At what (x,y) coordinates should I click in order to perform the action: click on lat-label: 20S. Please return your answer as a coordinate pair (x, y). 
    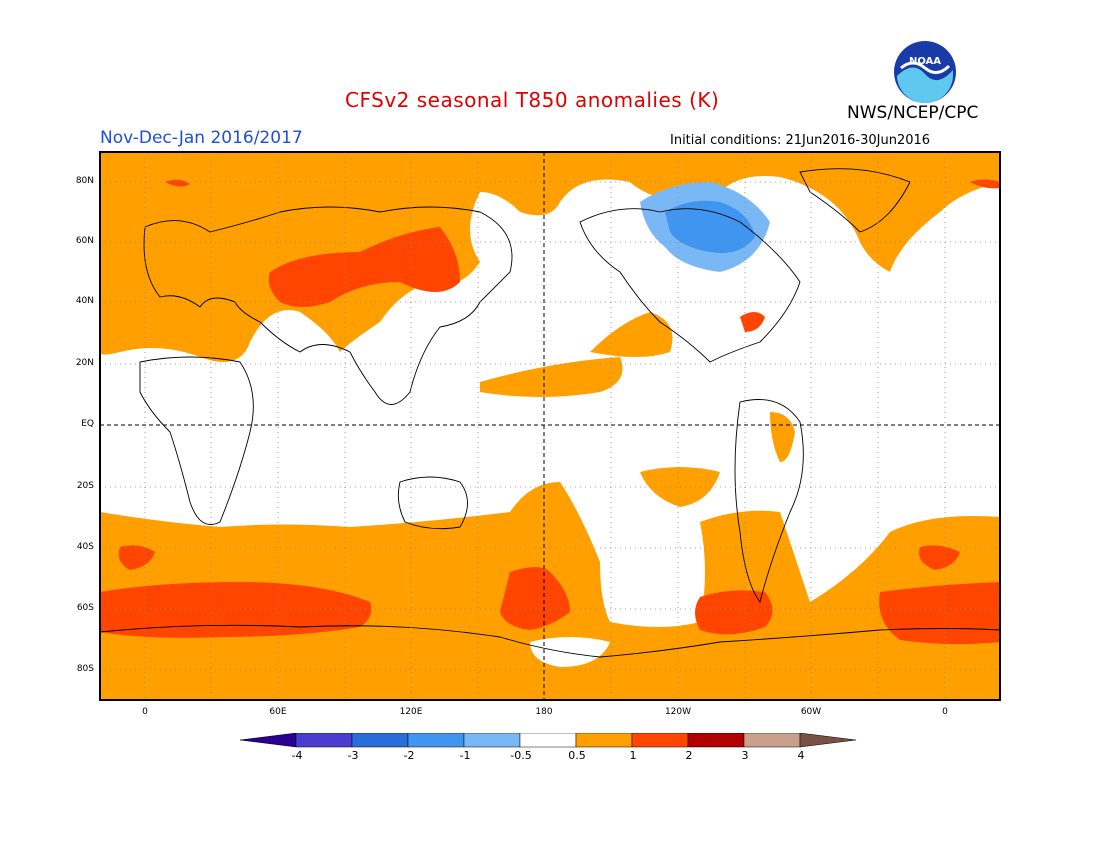
    Looking at the image, I should click on (85, 486).